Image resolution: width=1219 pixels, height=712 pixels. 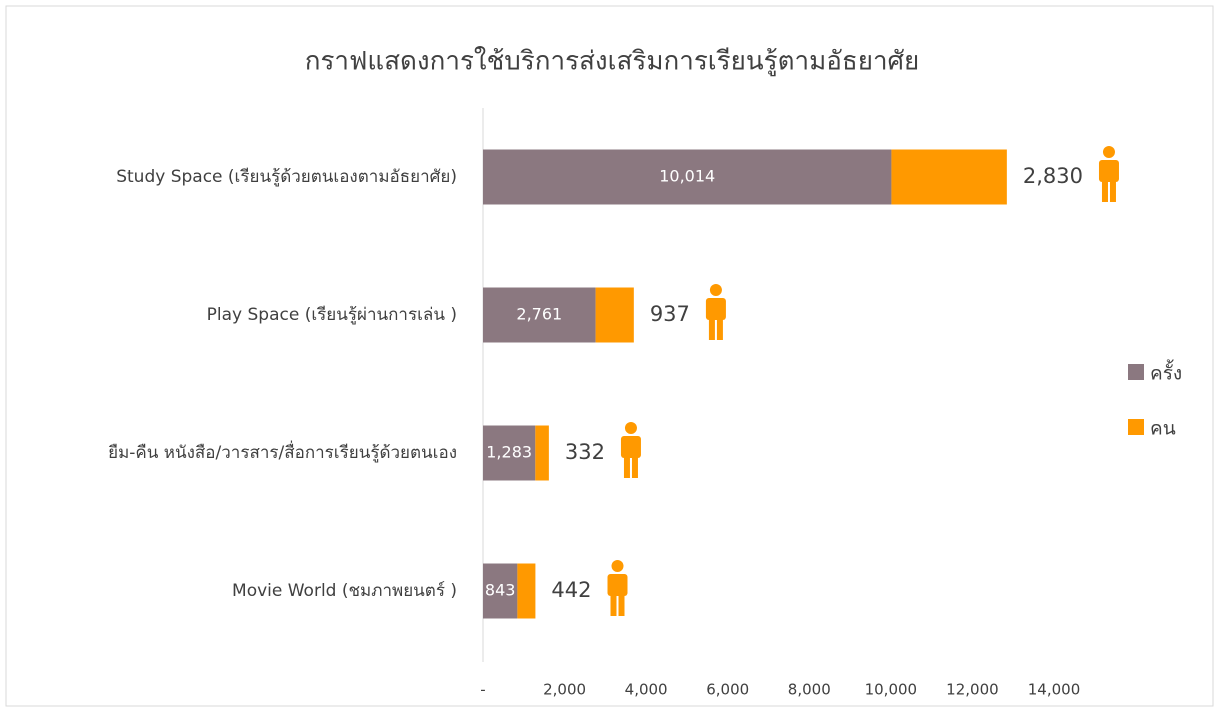 I want to click on x-tick-label: 12,000, so click(x=972, y=690).